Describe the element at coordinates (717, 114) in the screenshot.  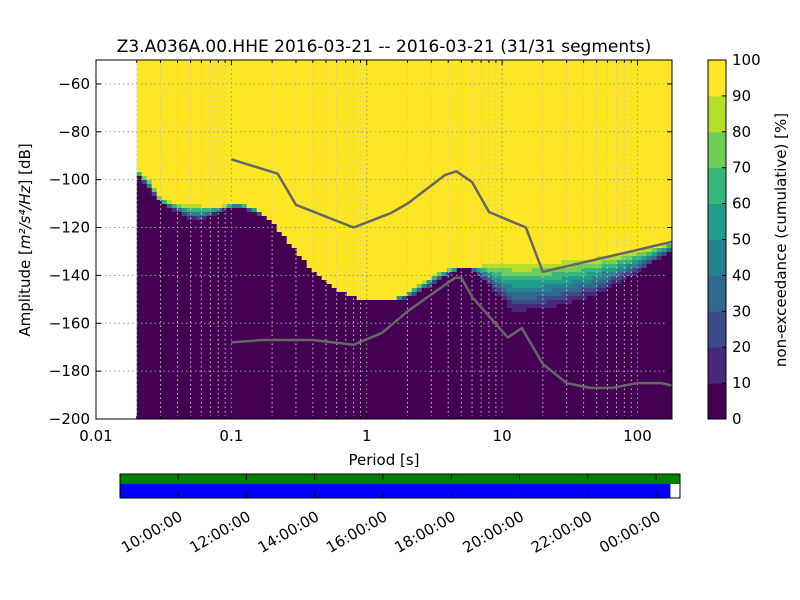
I see `colorbar-step` at that location.